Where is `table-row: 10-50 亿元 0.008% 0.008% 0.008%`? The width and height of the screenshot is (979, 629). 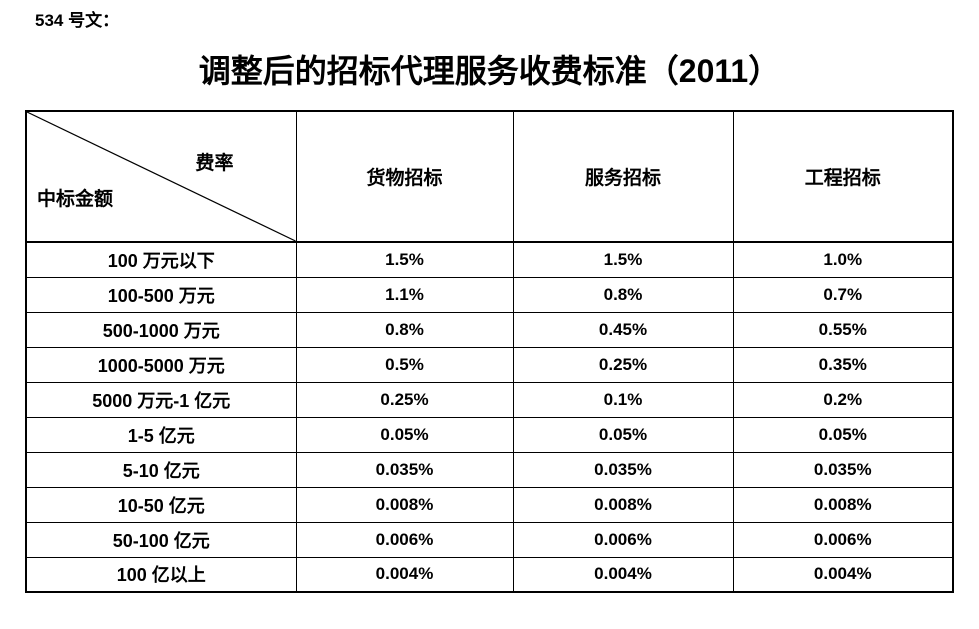 table-row: 10-50 亿元 0.008% 0.008% 0.008% is located at coordinates (489, 504).